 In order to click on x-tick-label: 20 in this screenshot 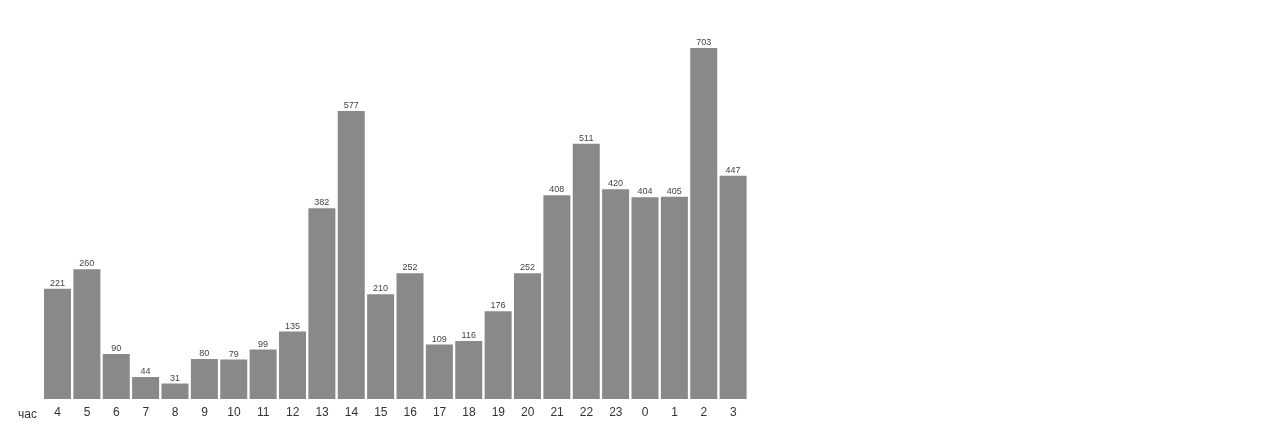, I will do `click(528, 411)`.